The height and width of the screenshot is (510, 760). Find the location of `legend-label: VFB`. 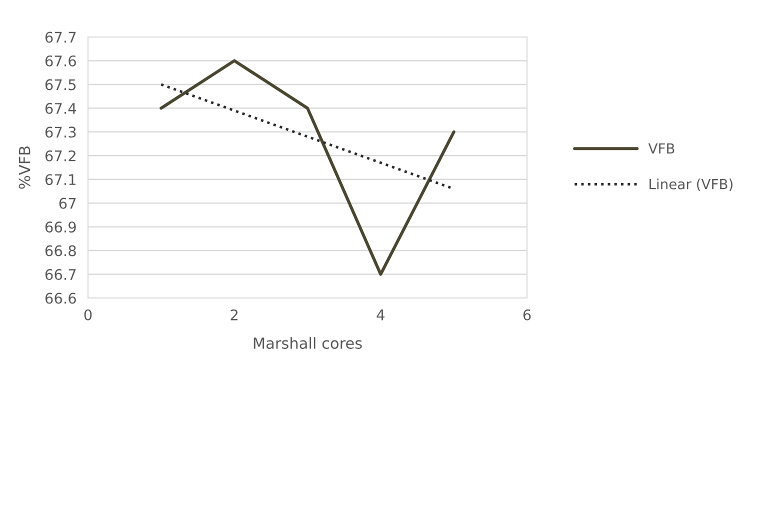

legend-label: VFB is located at coordinates (661, 148).